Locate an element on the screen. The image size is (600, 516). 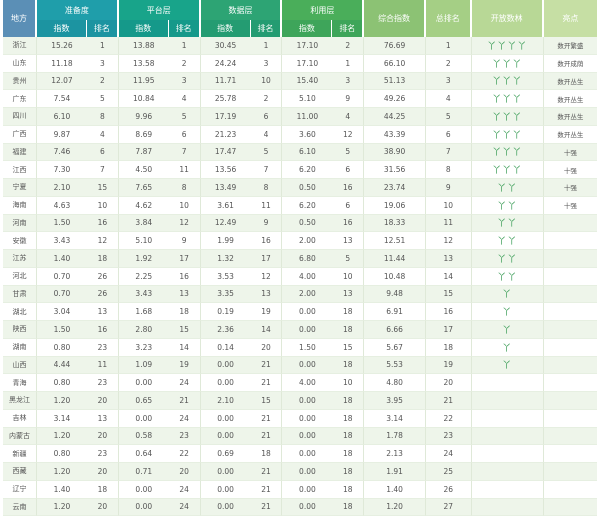
data-layer-header: 数据层 is located at coordinates (242, 10).